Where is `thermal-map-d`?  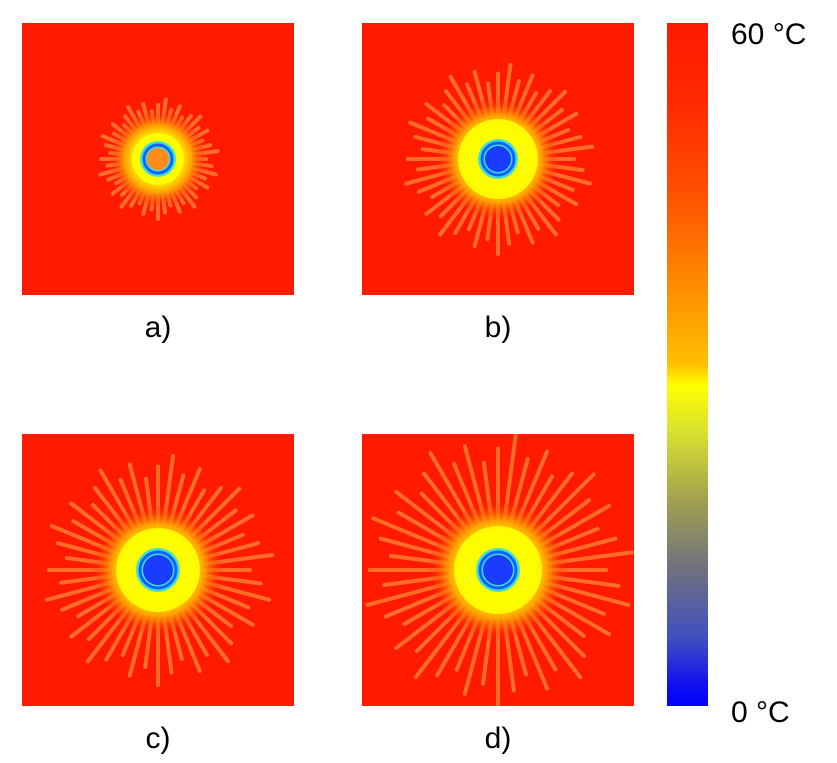 thermal-map-d is located at coordinates (498, 570).